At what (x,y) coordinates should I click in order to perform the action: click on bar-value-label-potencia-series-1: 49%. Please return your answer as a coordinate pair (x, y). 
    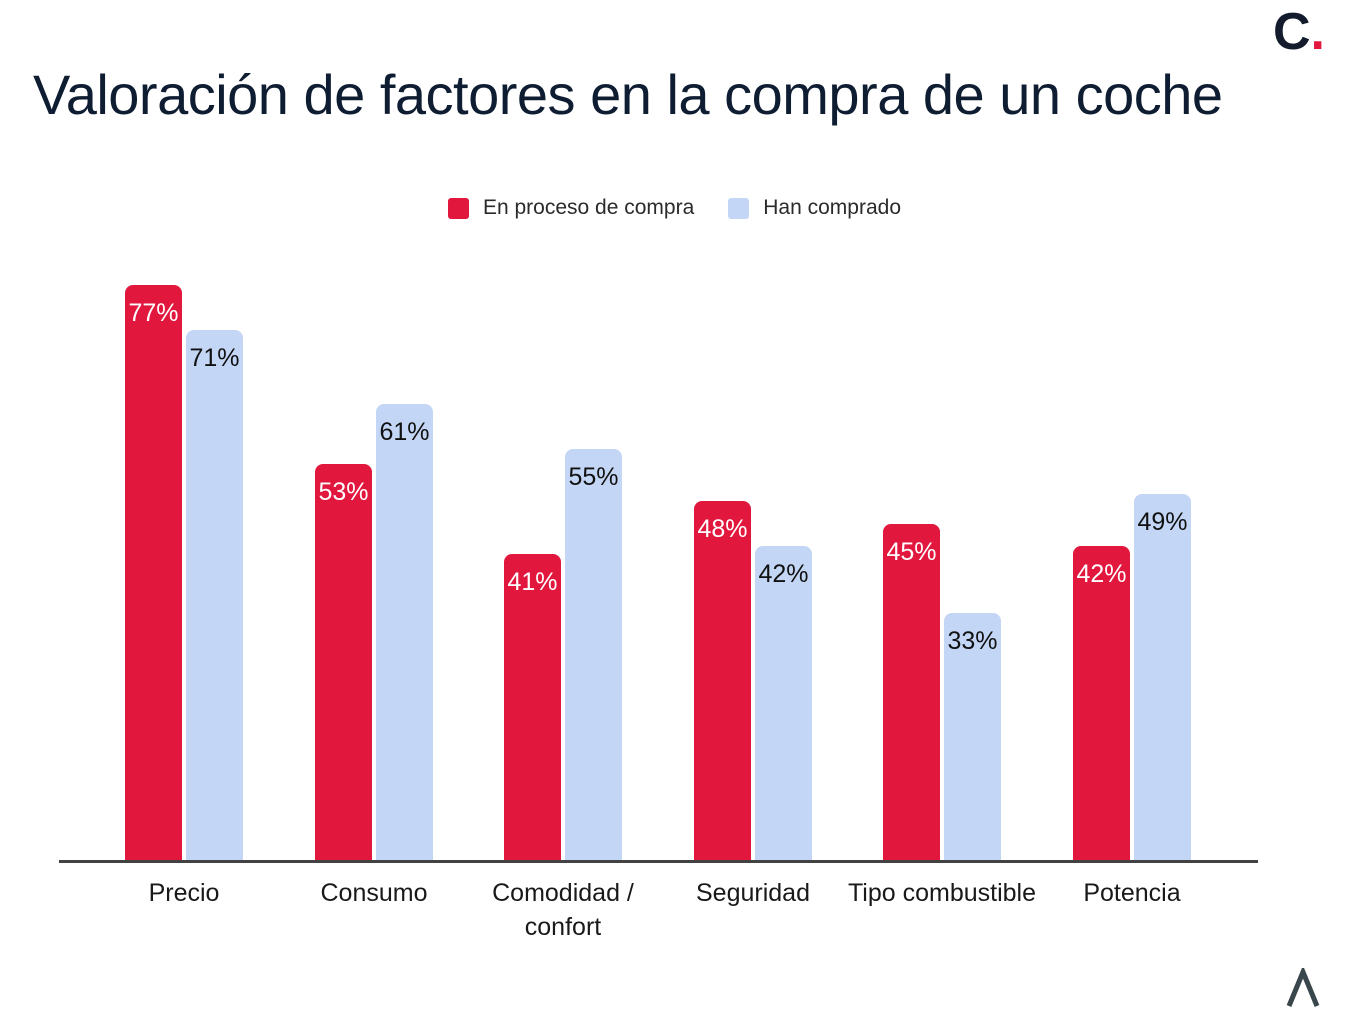
    Looking at the image, I should click on (1162, 522).